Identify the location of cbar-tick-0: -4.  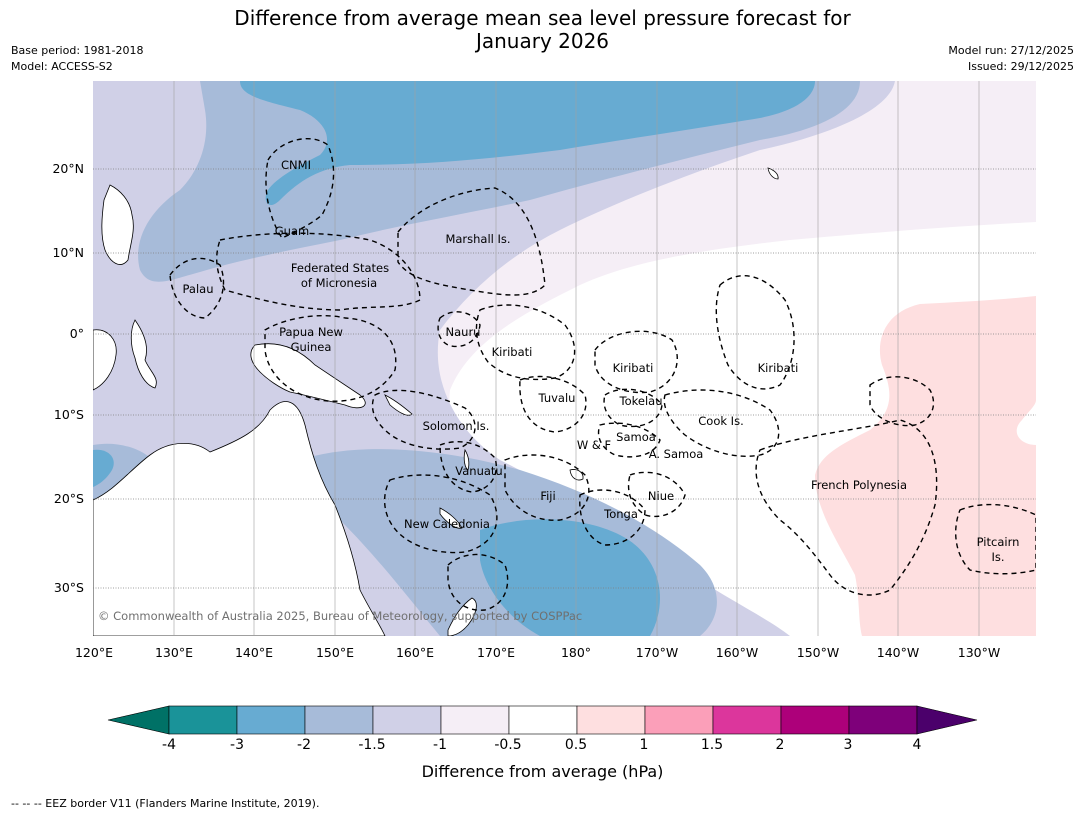
(169, 745).